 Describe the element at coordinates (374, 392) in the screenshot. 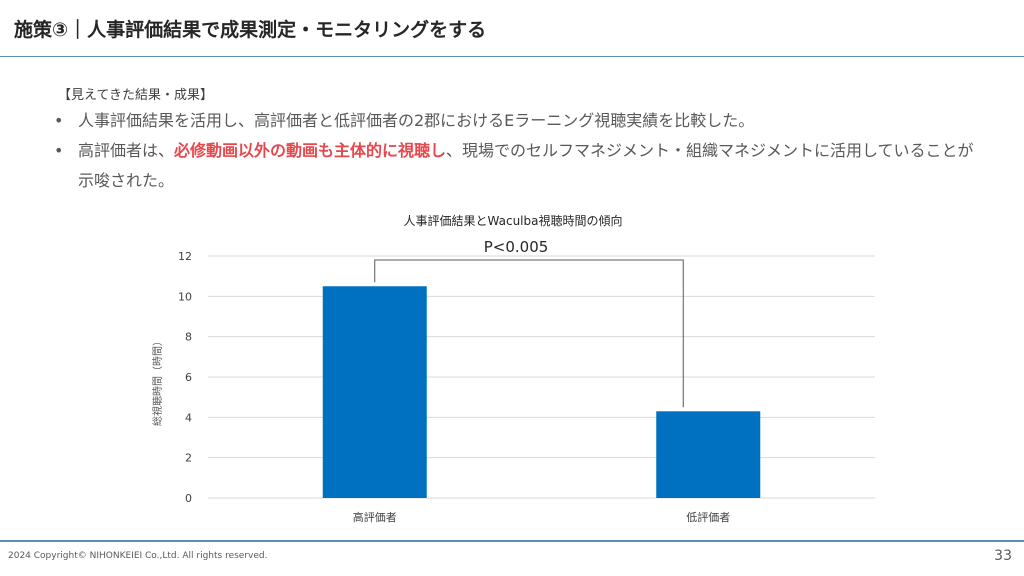

I see `bar-high-evaluation` at that location.